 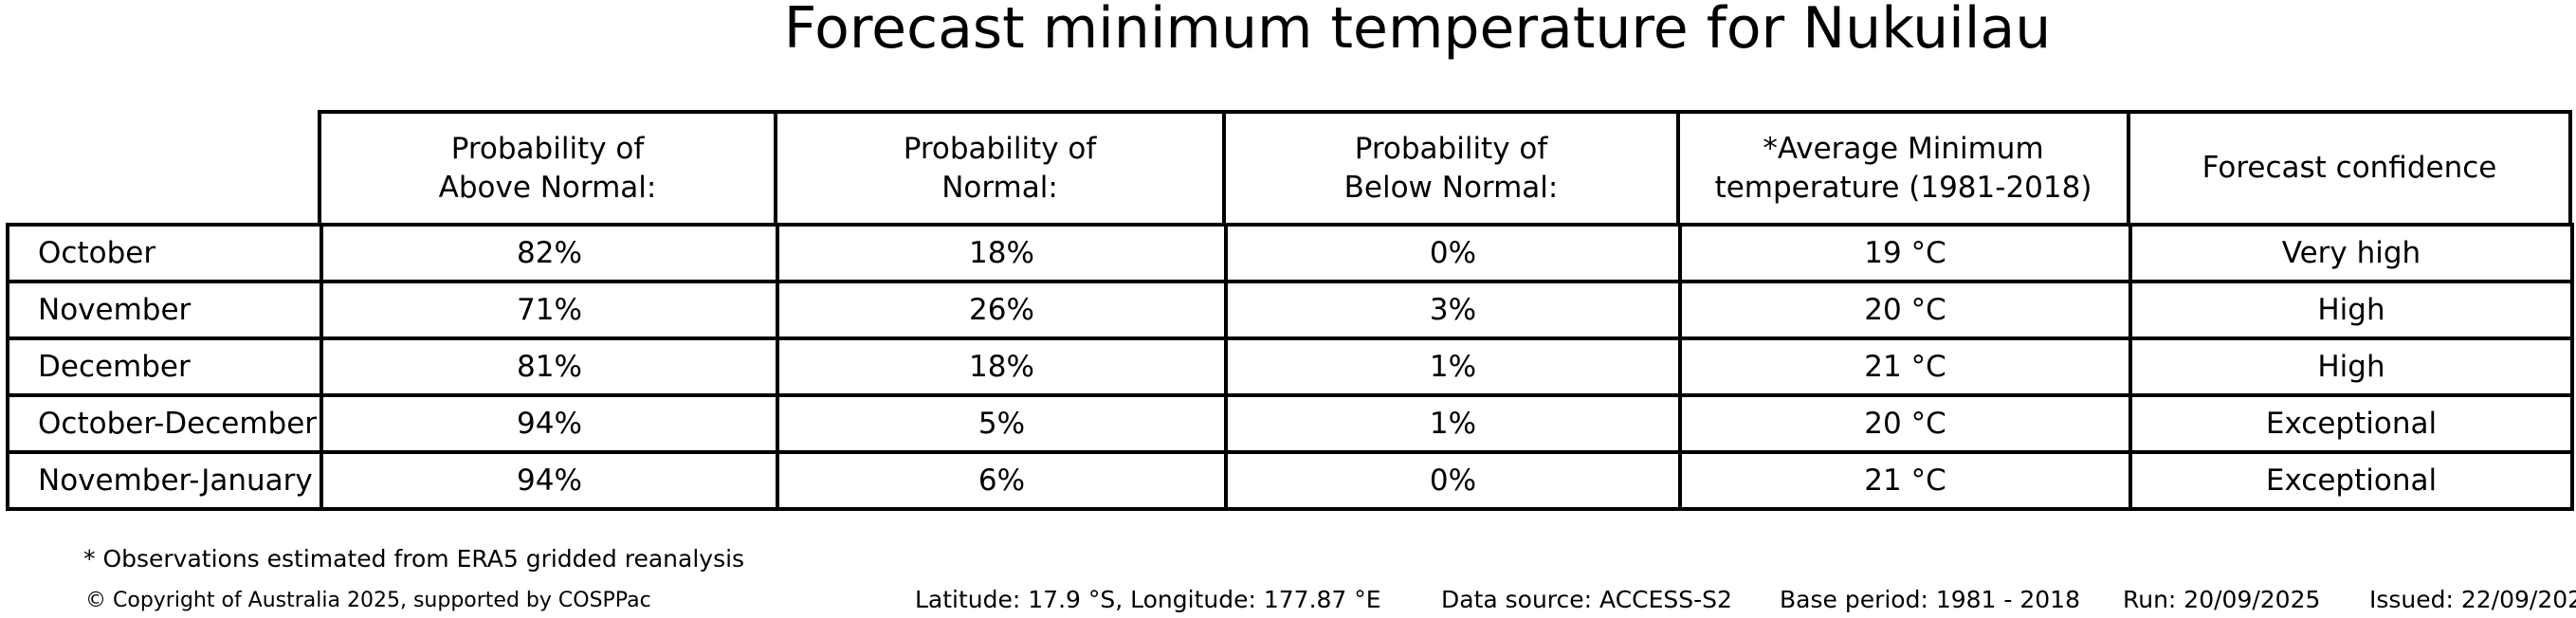 What do you see at coordinates (164, 253) in the screenshot?
I see `row-label: October` at bounding box center [164, 253].